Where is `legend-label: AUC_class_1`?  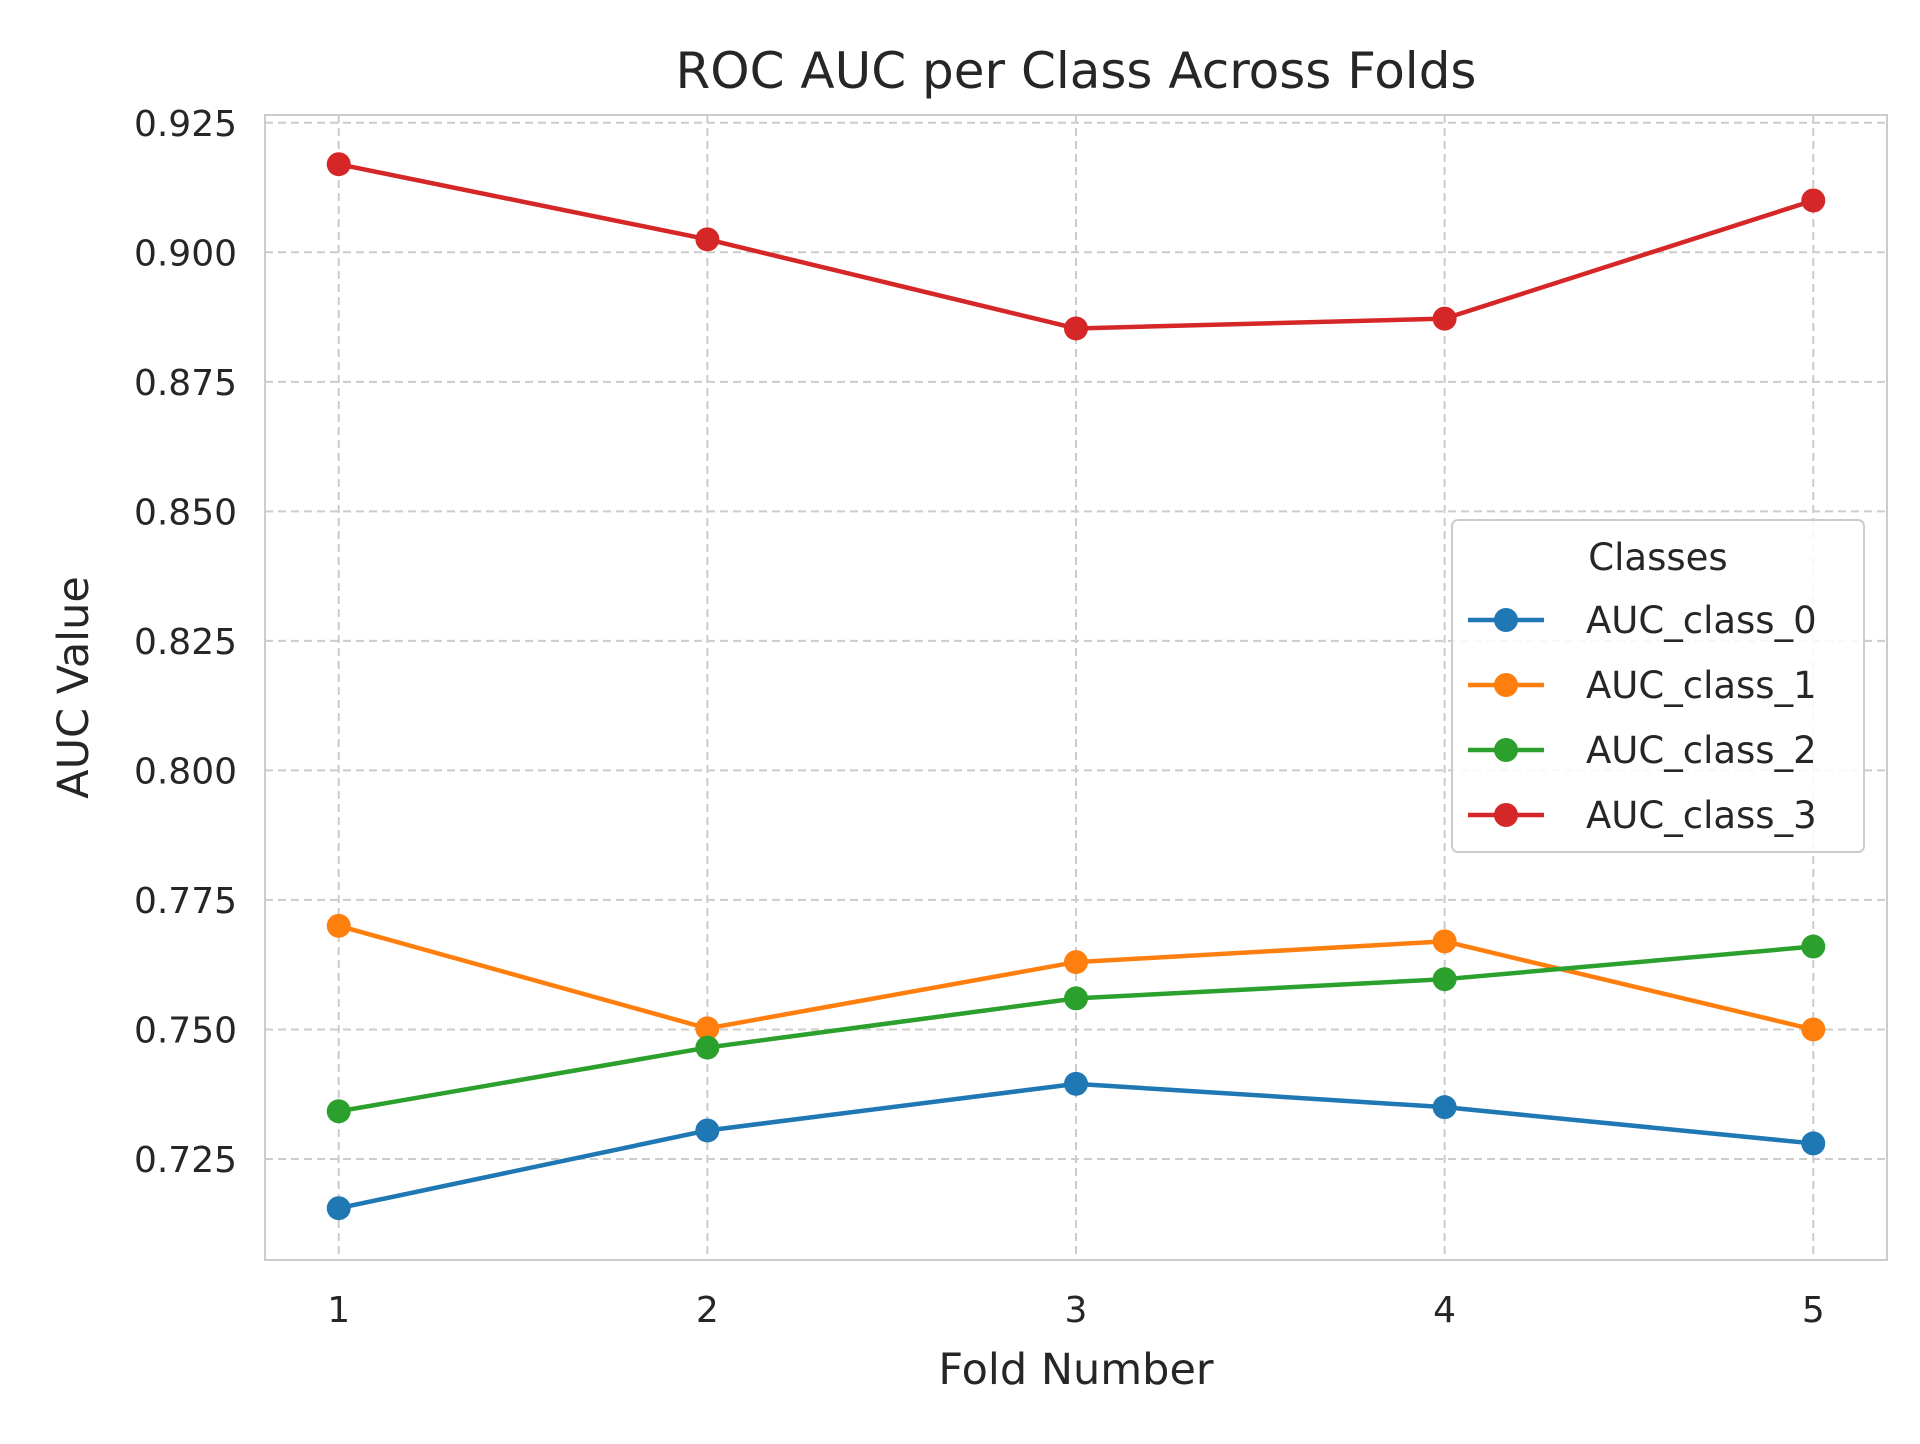 legend-label: AUC_class_1 is located at coordinates (1701, 685).